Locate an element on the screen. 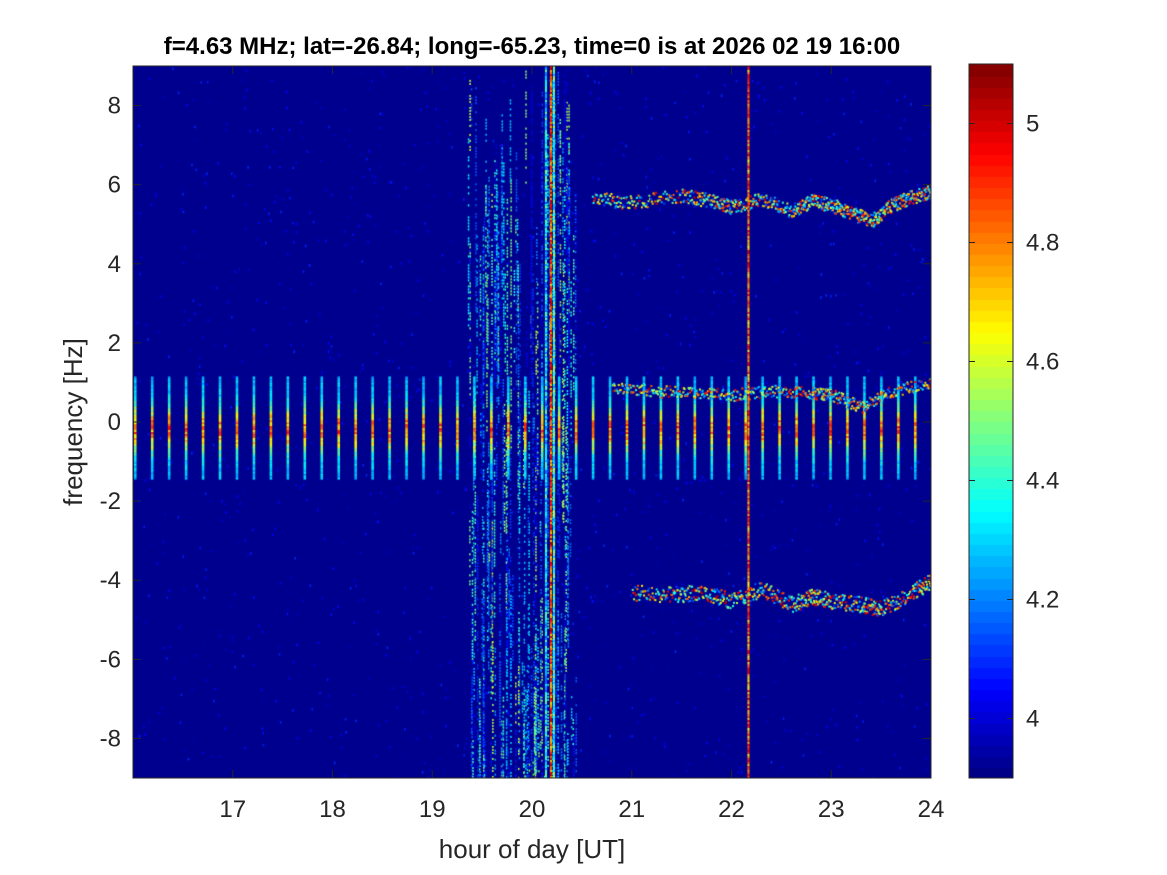 The image size is (1167, 875). colorbar-tick-label: 4.8 is located at coordinates (1042, 243).